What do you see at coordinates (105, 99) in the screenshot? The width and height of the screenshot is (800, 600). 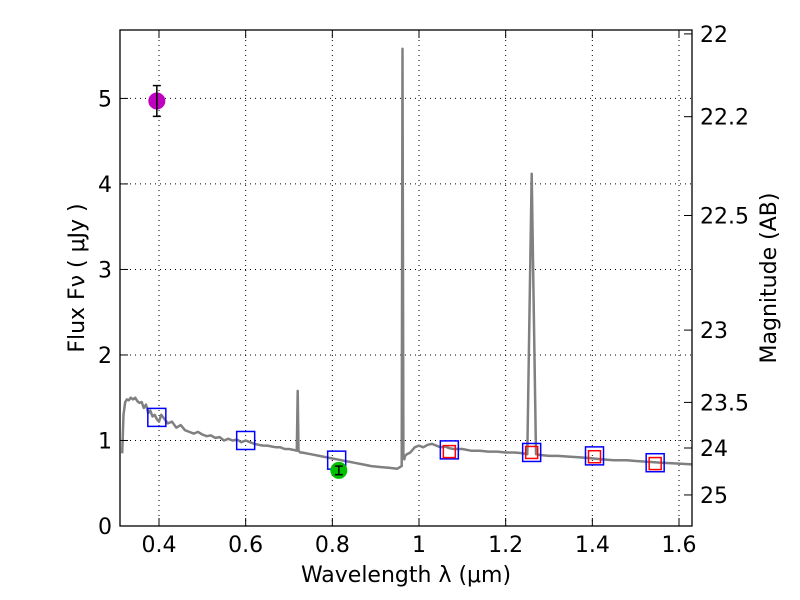 I see `y-tick-label: 5` at bounding box center [105, 99].